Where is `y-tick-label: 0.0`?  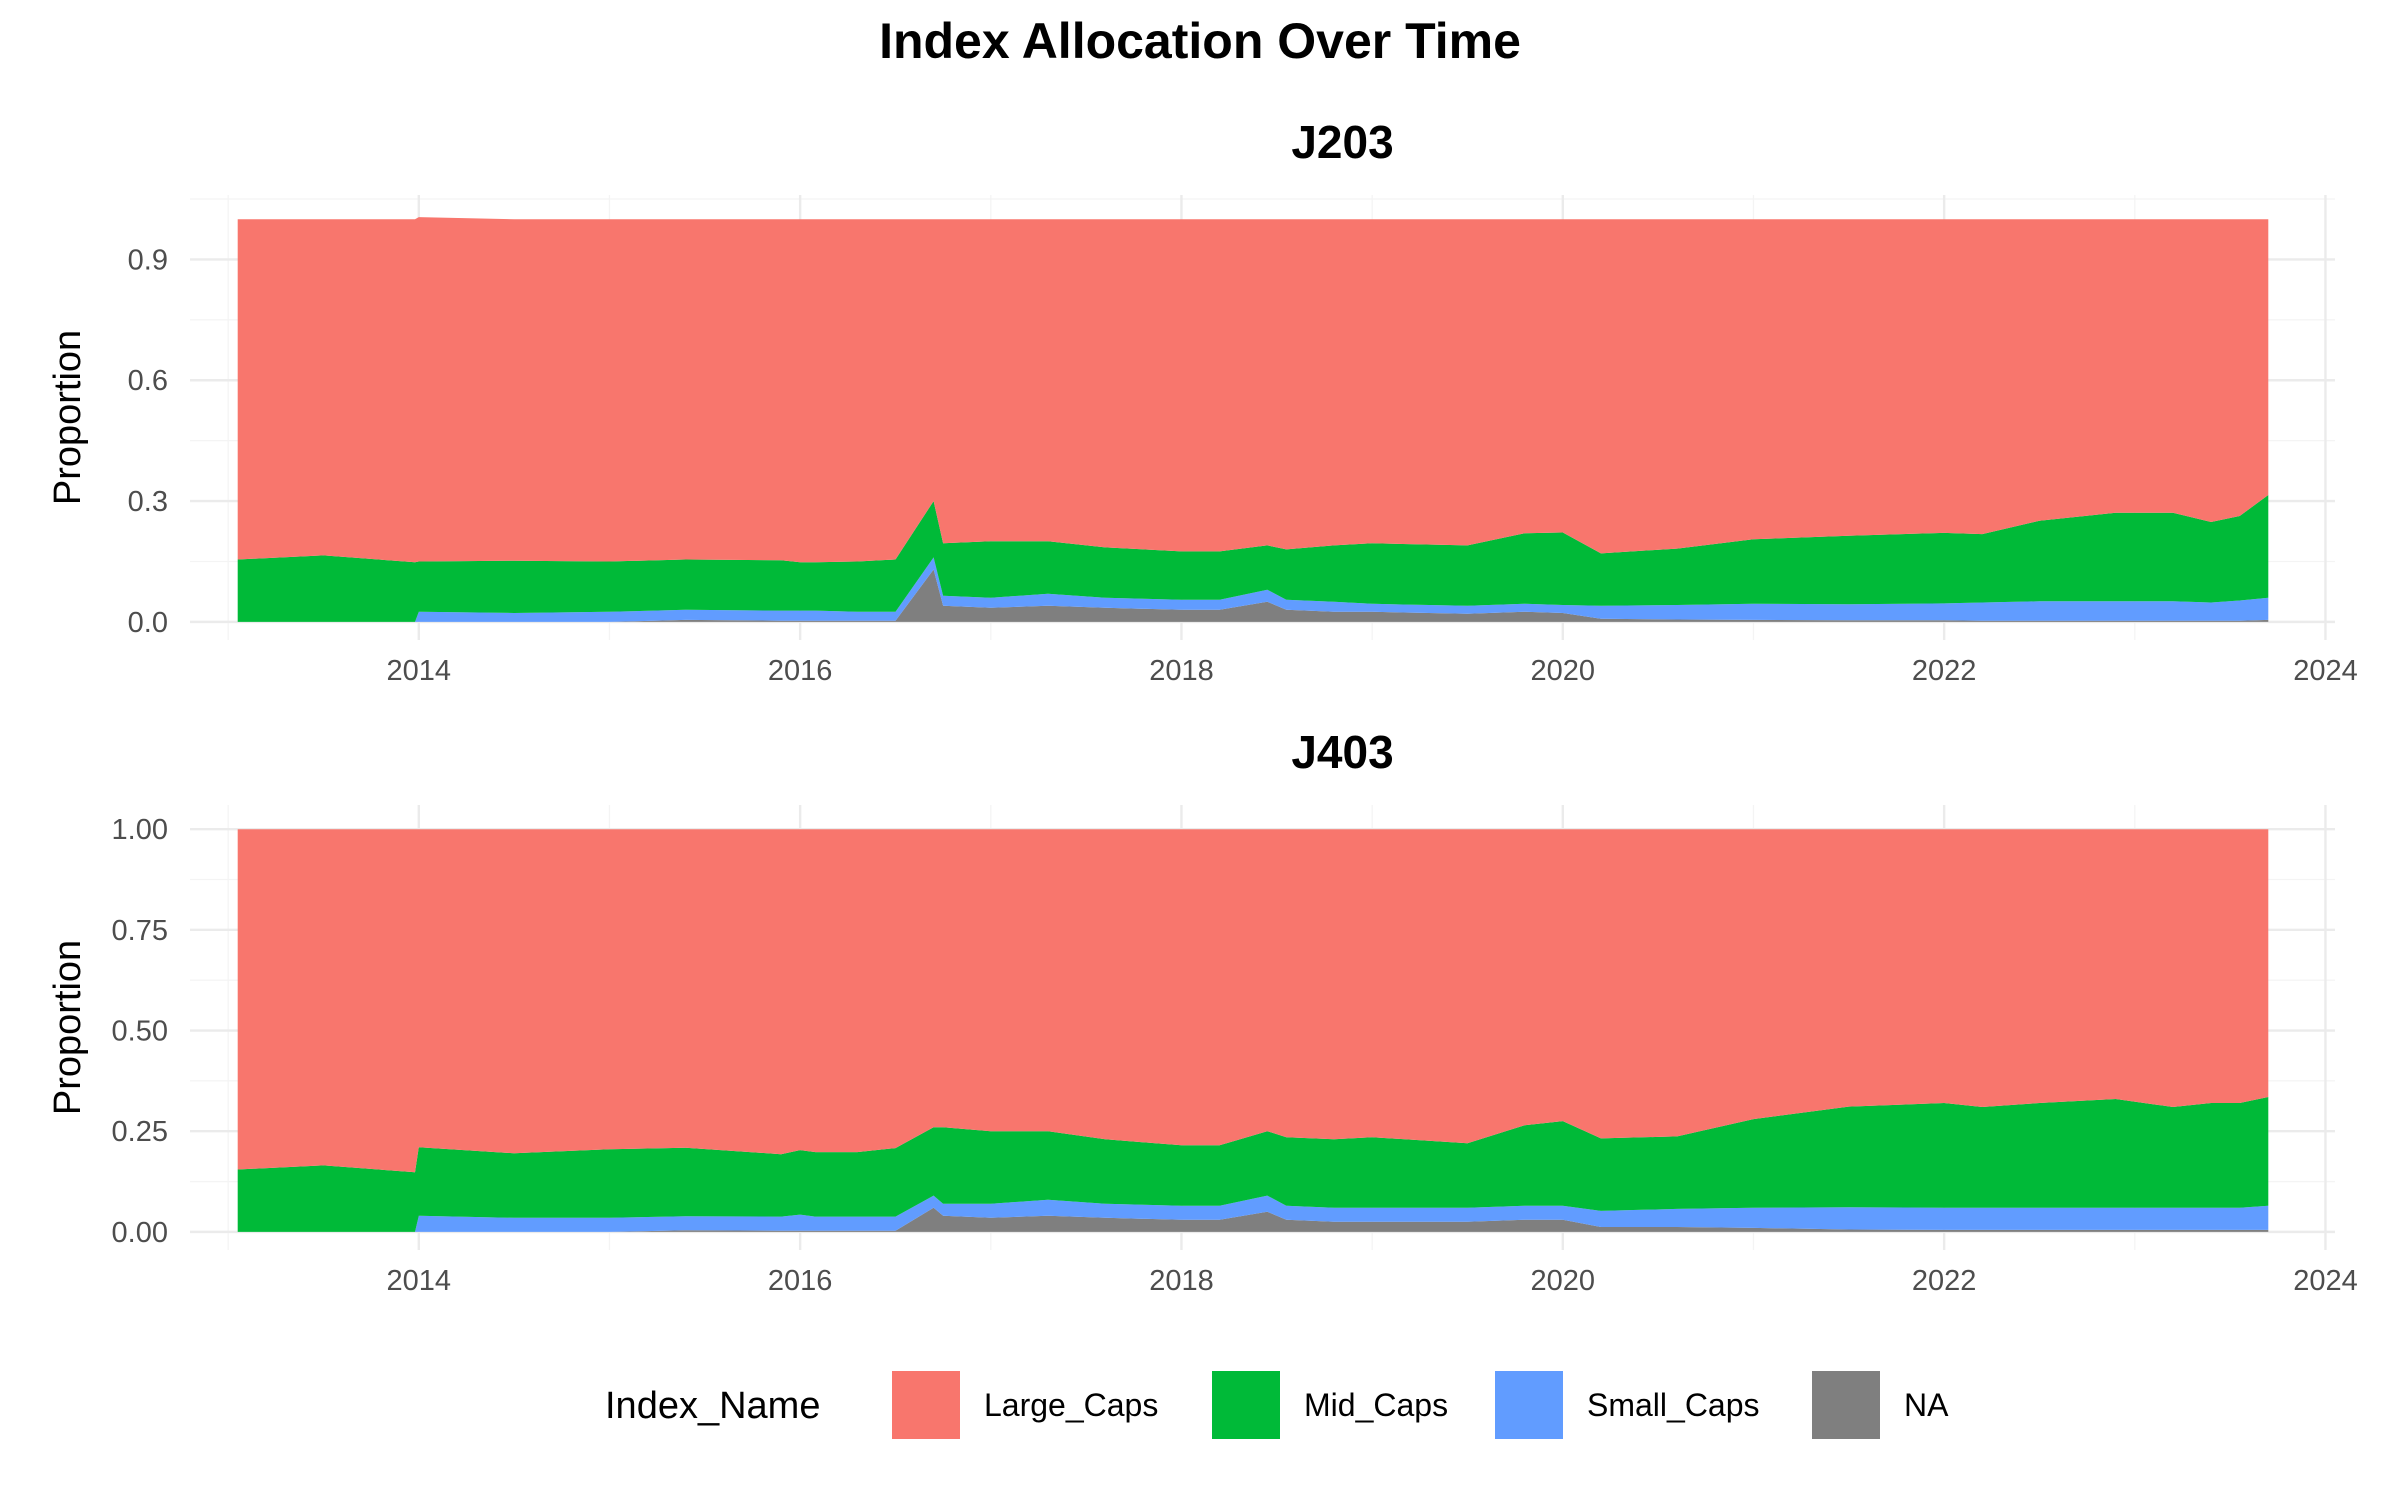
y-tick-label: 0.0 is located at coordinates (148, 623).